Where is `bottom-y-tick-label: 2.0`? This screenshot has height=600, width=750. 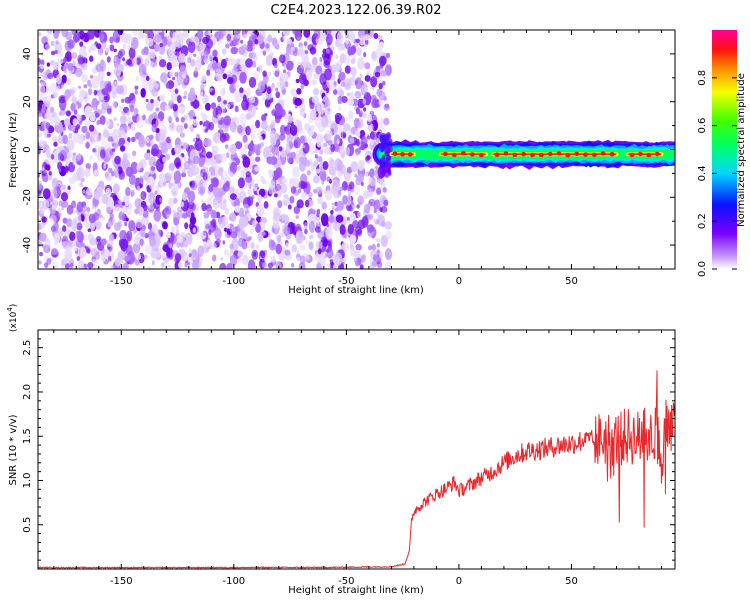
bottom-y-tick-label: 2.0 is located at coordinates (27, 392).